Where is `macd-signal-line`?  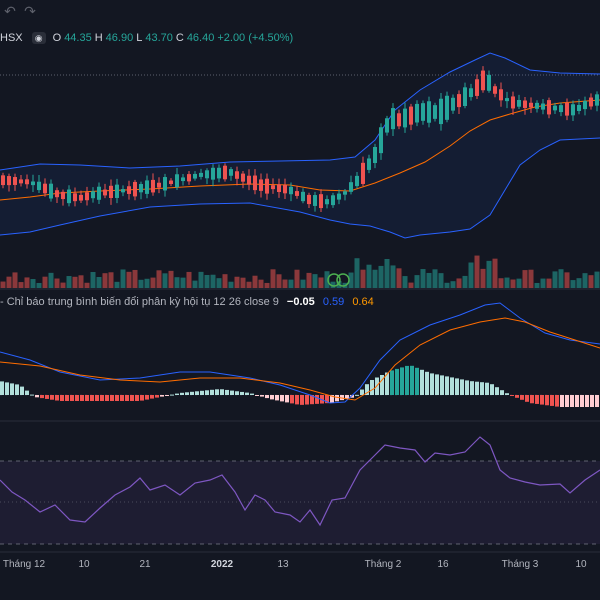
macd-signal-line is located at coordinates (300, 359).